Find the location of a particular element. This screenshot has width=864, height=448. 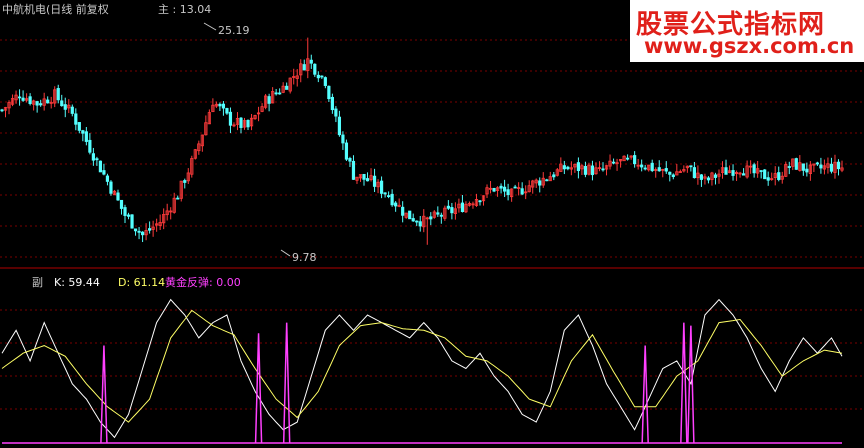

k-label: K: 59.44 is located at coordinates (77, 282).